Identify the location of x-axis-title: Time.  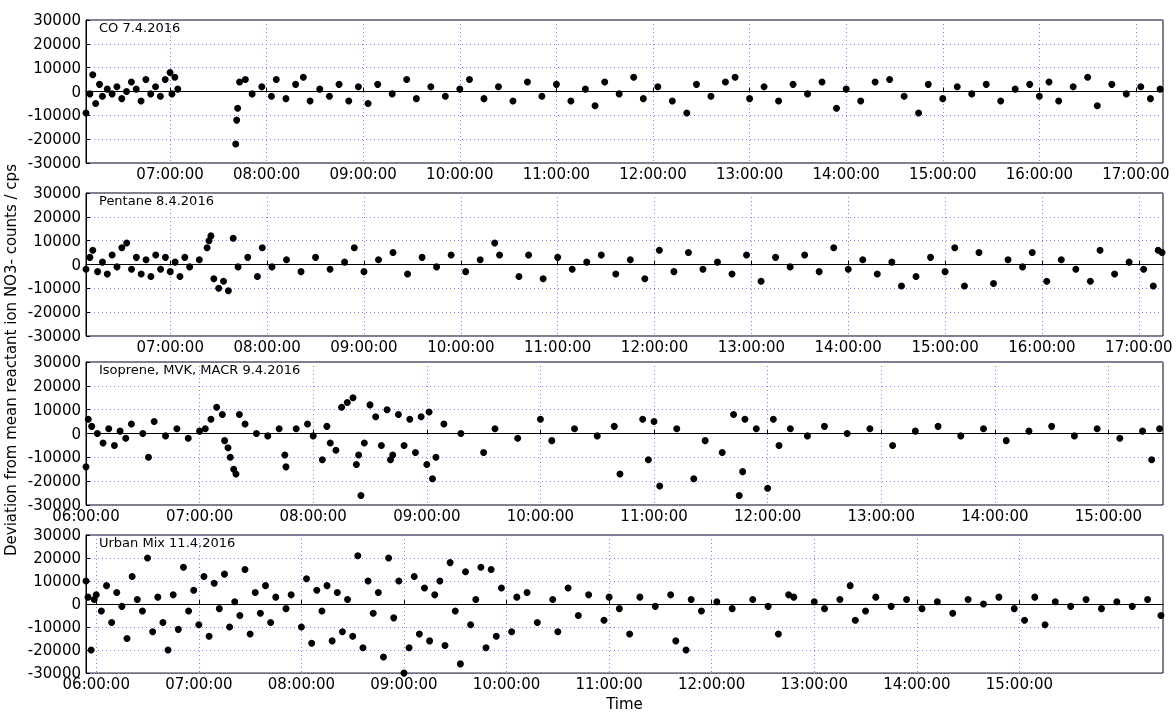
(624, 703).